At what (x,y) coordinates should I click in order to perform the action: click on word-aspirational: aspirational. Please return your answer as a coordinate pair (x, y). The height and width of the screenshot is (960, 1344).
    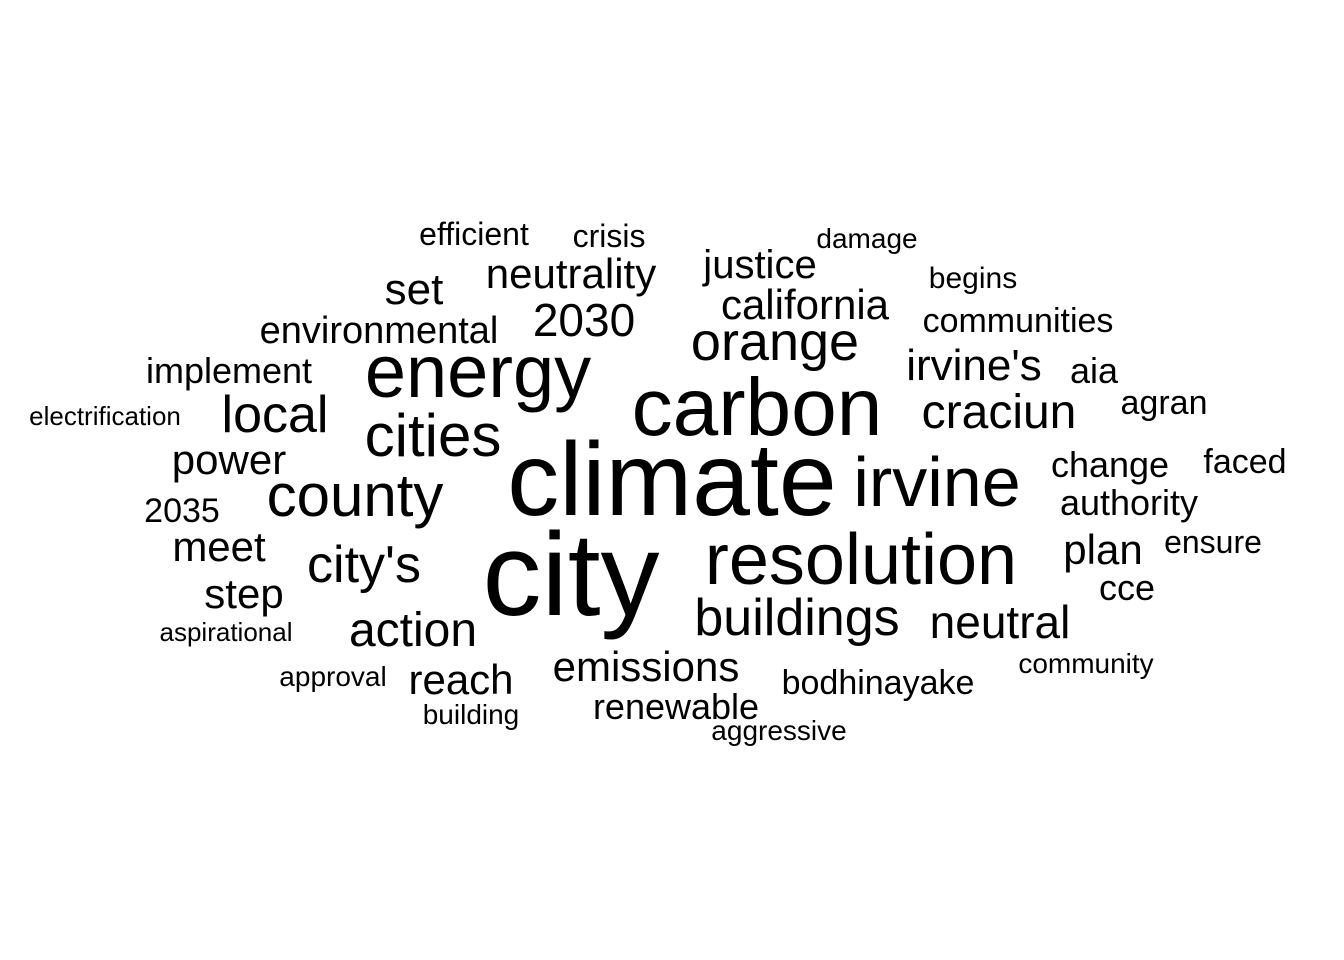
    Looking at the image, I should click on (226, 632).